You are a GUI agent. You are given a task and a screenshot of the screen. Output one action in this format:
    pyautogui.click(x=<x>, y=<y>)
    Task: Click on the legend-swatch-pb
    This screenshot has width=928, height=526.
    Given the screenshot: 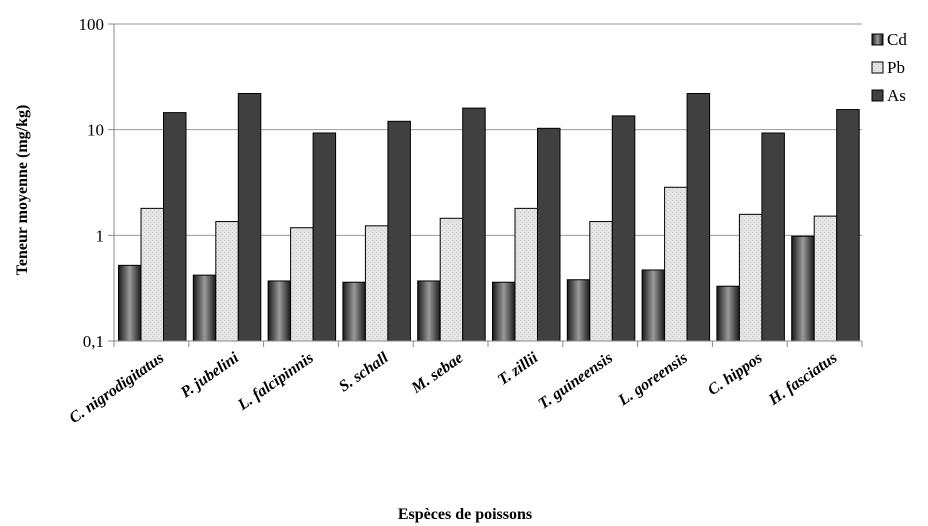 What is the action you would take?
    pyautogui.click(x=877, y=67)
    